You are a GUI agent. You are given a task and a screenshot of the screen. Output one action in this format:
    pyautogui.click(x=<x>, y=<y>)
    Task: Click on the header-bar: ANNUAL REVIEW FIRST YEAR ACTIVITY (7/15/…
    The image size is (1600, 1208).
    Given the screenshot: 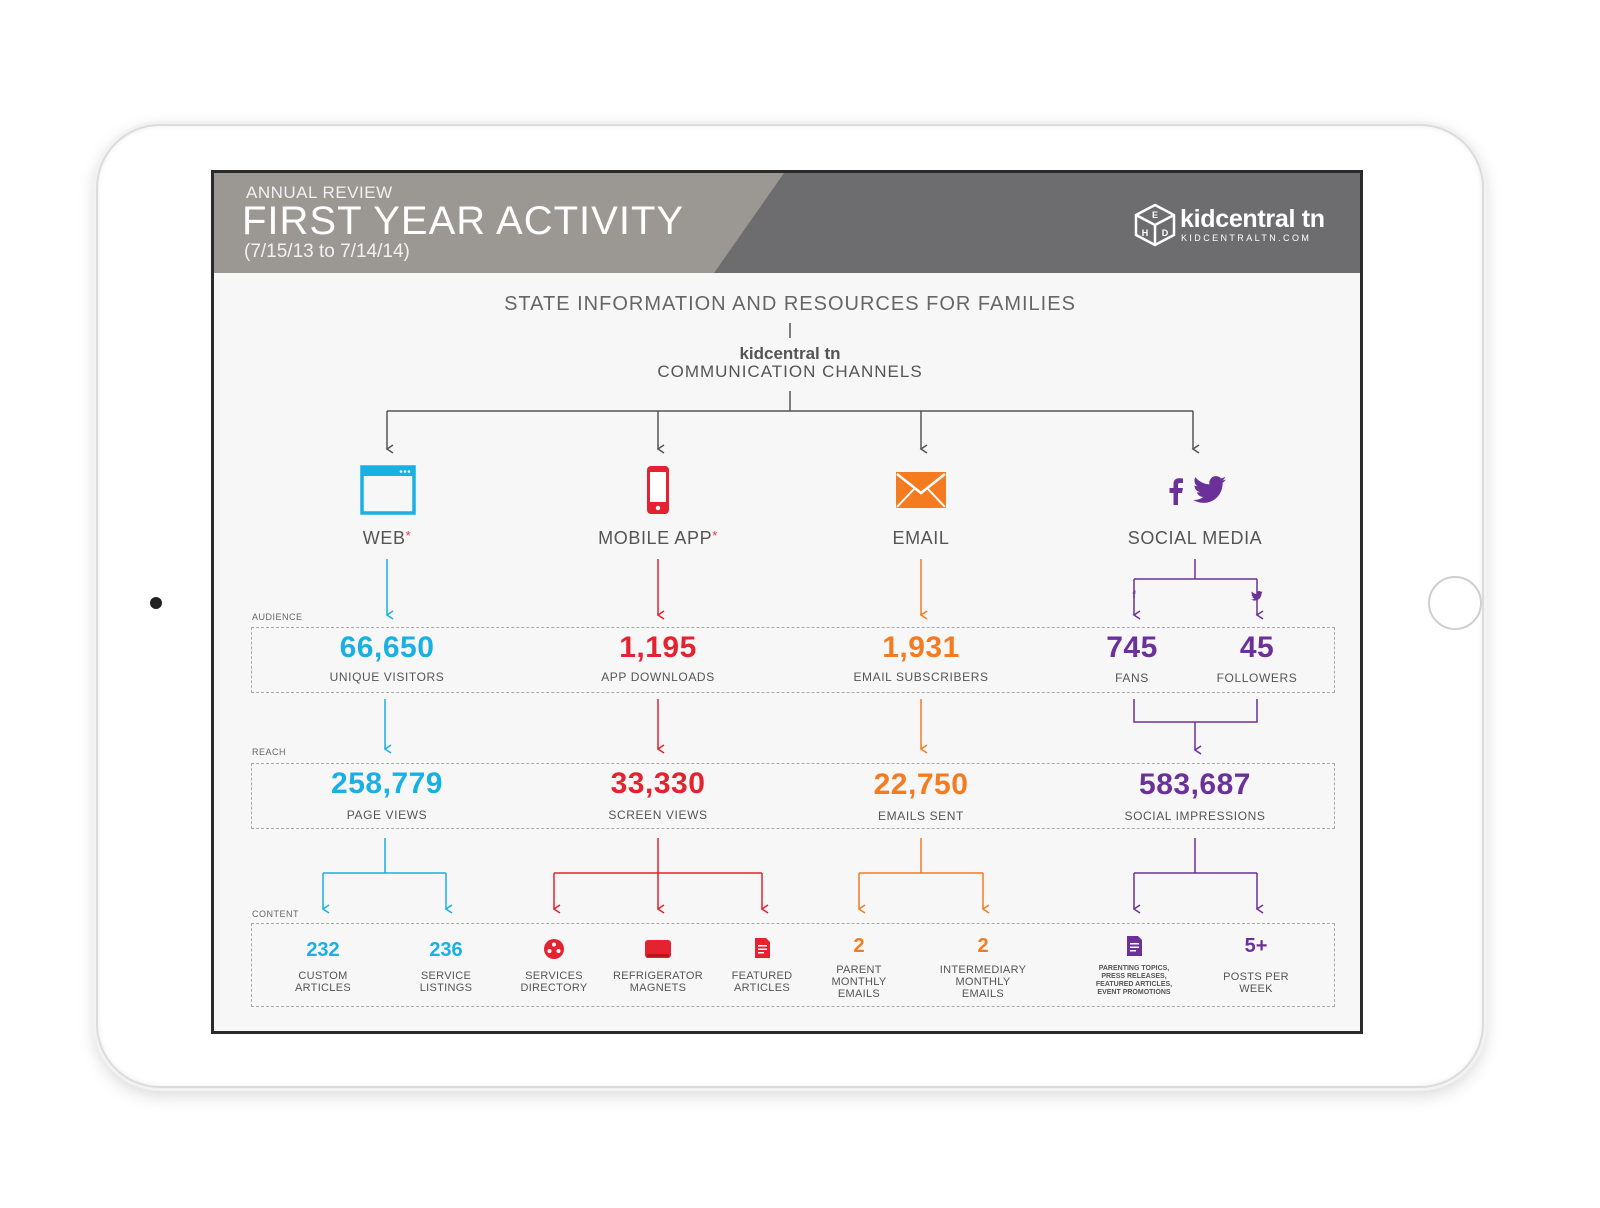 What is the action you would take?
    pyautogui.click(x=787, y=223)
    